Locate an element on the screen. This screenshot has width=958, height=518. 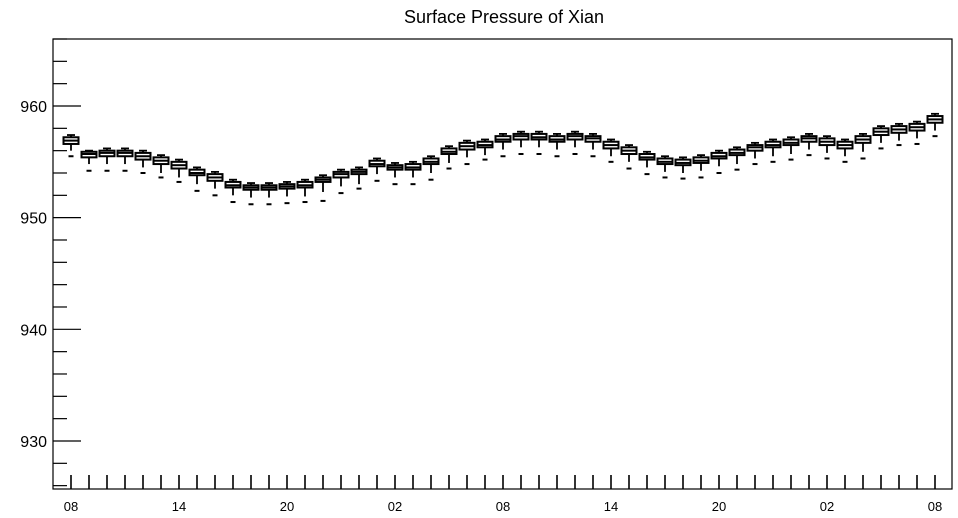
y-tick-label: 950 is located at coordinates (33, 219).